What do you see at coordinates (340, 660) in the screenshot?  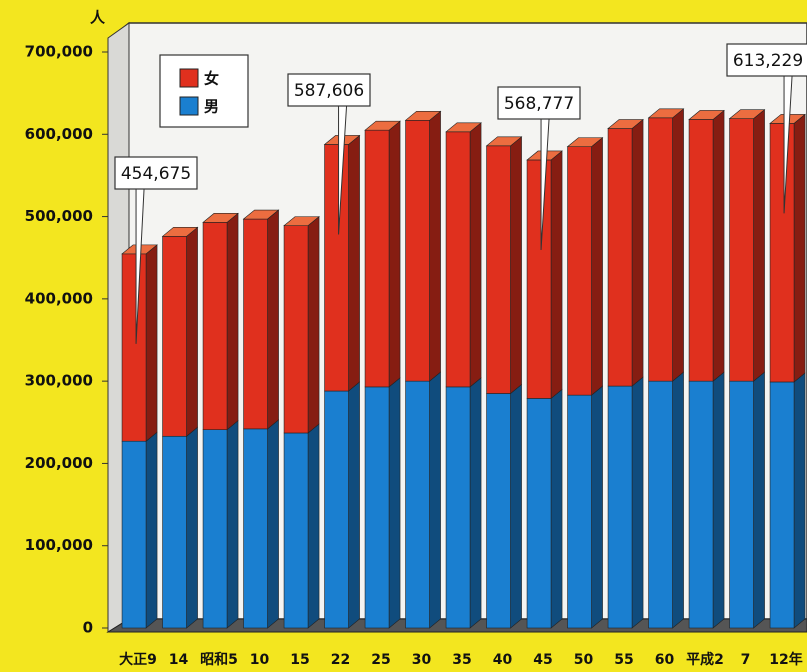 I see `x-tick-label: 22` at bounding box center [340, 660].